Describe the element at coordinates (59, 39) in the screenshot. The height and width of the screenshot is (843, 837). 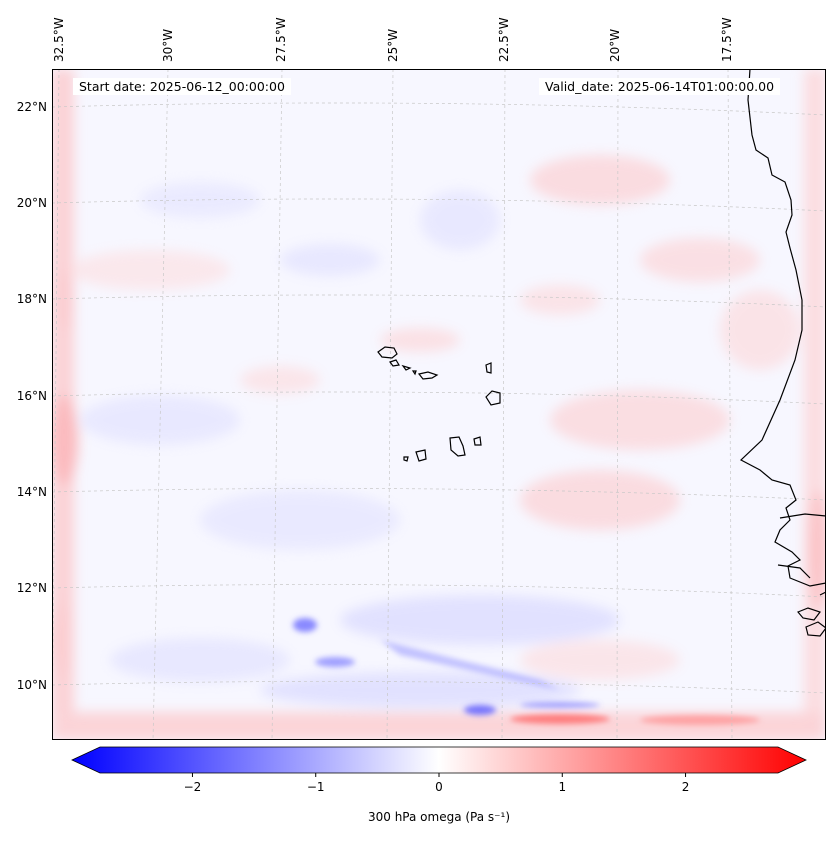
I see `lon-label: 32.5°W` at that location.